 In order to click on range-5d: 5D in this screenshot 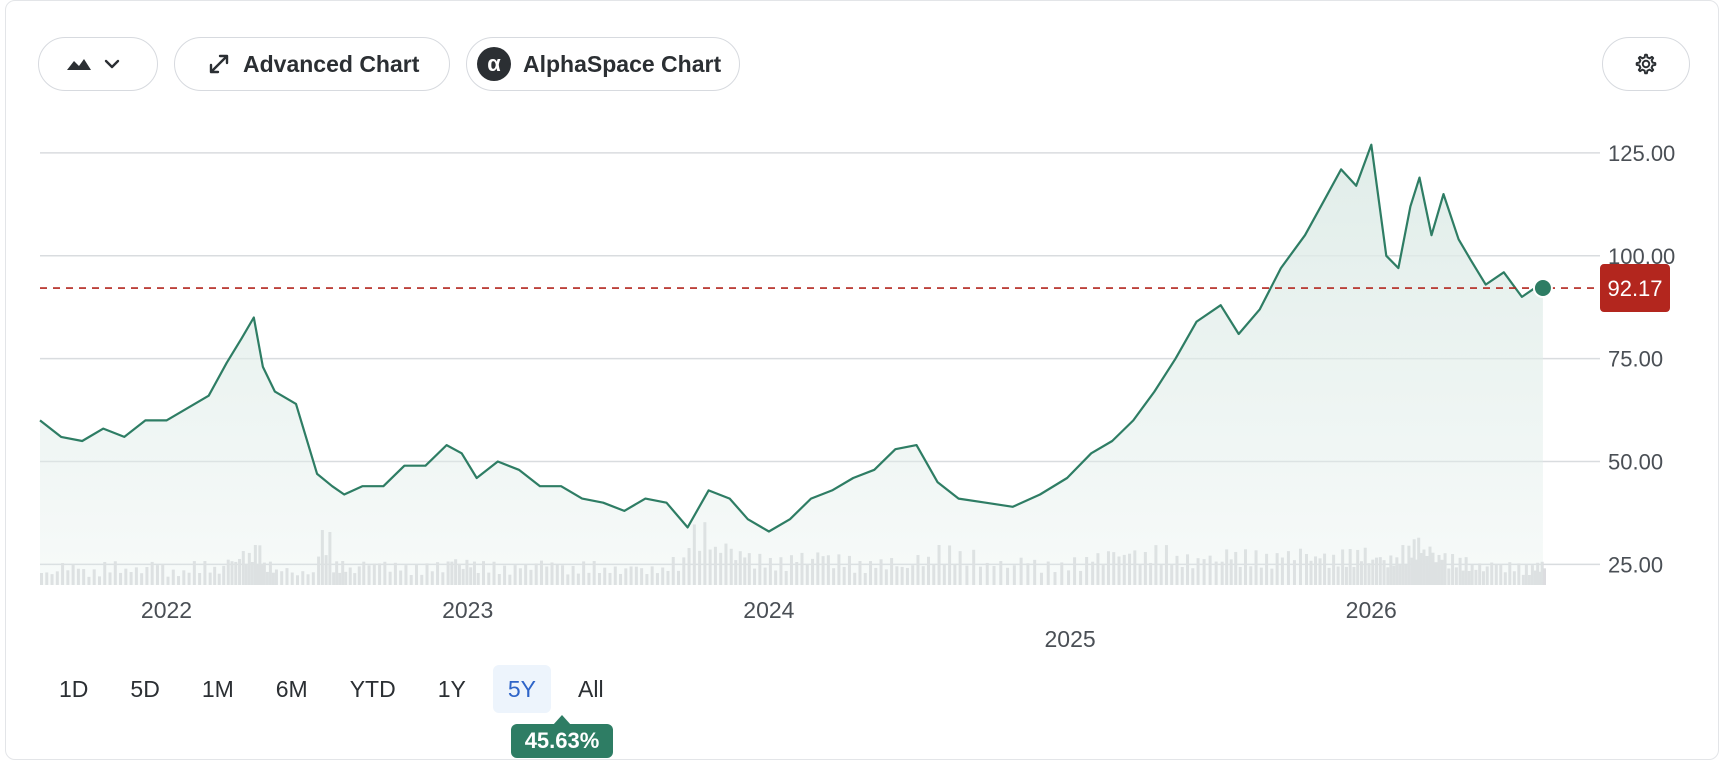, I will do `click(145, 689)`.